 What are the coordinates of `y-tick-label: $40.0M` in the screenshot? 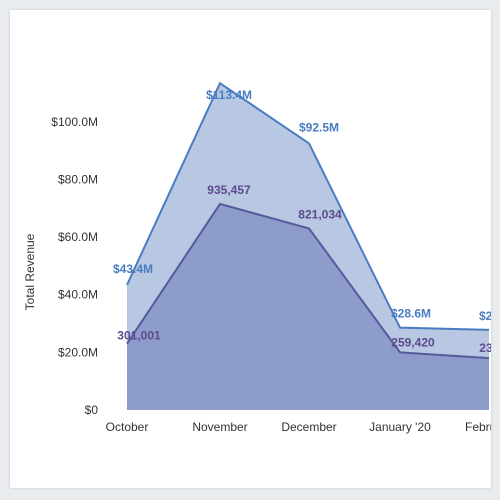 It's located at (78, 295).